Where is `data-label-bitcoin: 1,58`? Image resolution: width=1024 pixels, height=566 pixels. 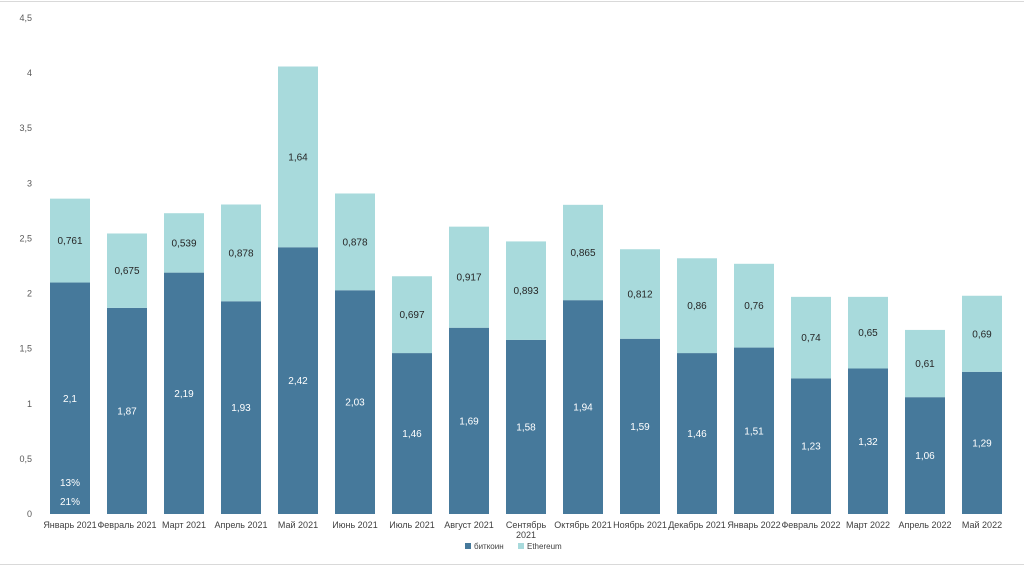 data-label-bitcoin: 1,58 is located at coordinates (526, 427).